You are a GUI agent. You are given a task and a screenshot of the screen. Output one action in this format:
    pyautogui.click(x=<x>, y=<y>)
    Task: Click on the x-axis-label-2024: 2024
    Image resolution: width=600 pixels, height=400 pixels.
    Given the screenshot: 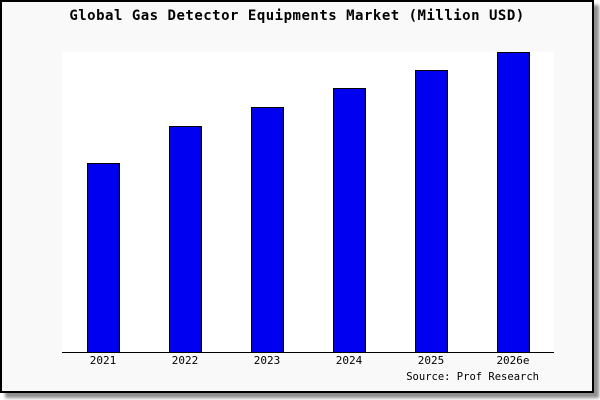 What is the action you would take?
    pyautogui.click(x=349, y=360)
    